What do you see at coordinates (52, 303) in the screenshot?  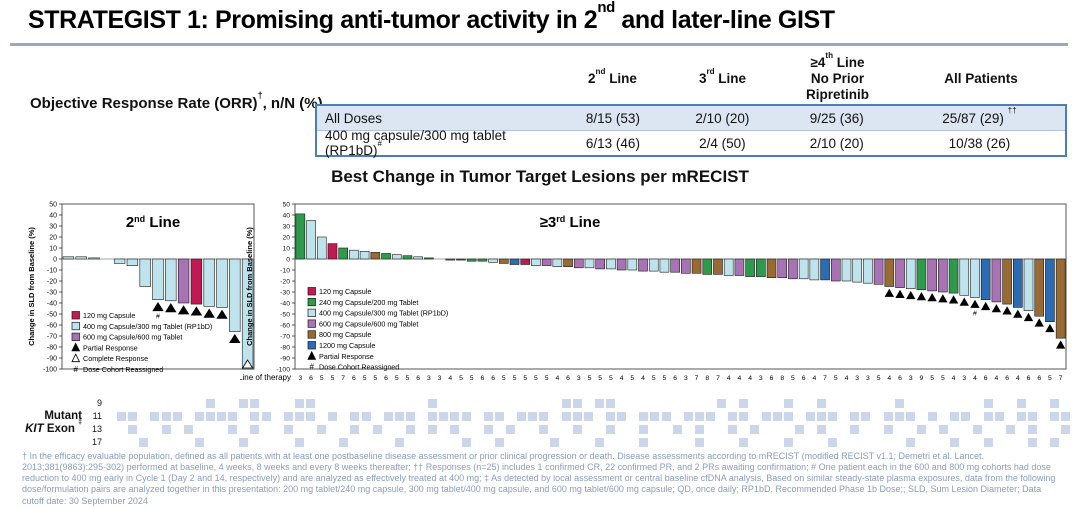 I see `svg-text: -40` at bounding box center [52, 303].